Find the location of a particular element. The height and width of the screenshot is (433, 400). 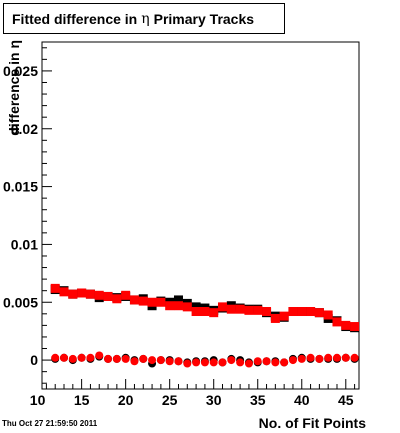

x-axis: 10 15 20 25 30 35 40 45 is located at coordinates (193, 393).